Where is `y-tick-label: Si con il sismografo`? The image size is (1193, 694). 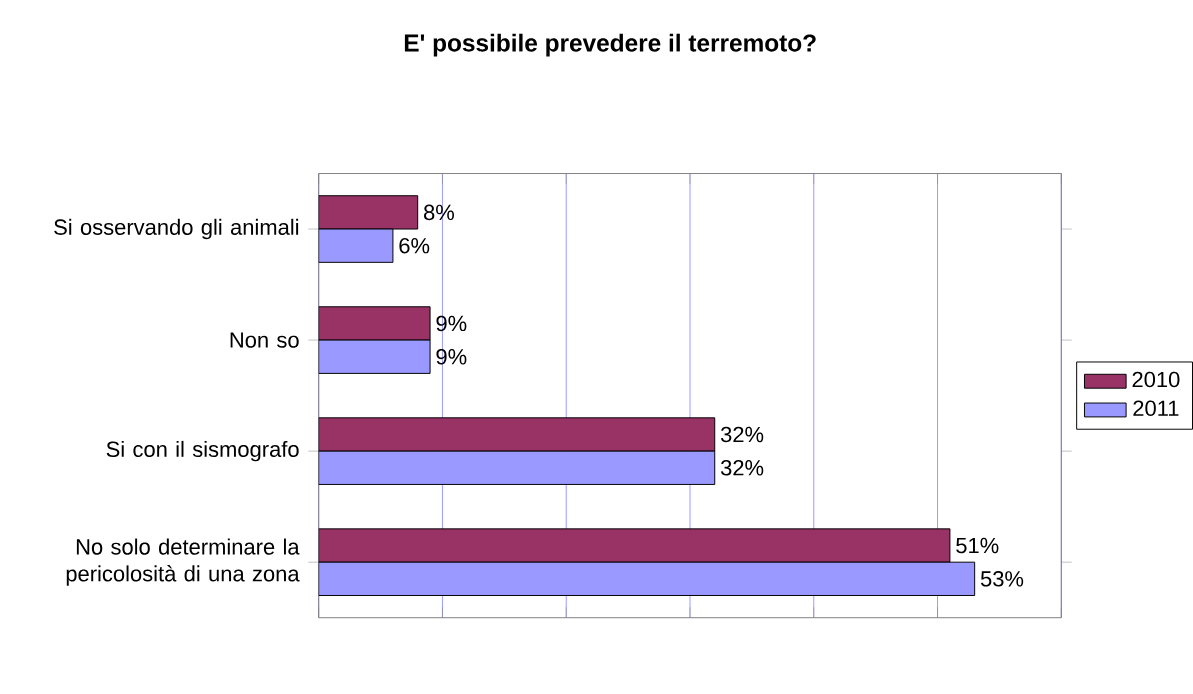 y-tick-label: Si con il sismografo is located at coordinates (202, 451).